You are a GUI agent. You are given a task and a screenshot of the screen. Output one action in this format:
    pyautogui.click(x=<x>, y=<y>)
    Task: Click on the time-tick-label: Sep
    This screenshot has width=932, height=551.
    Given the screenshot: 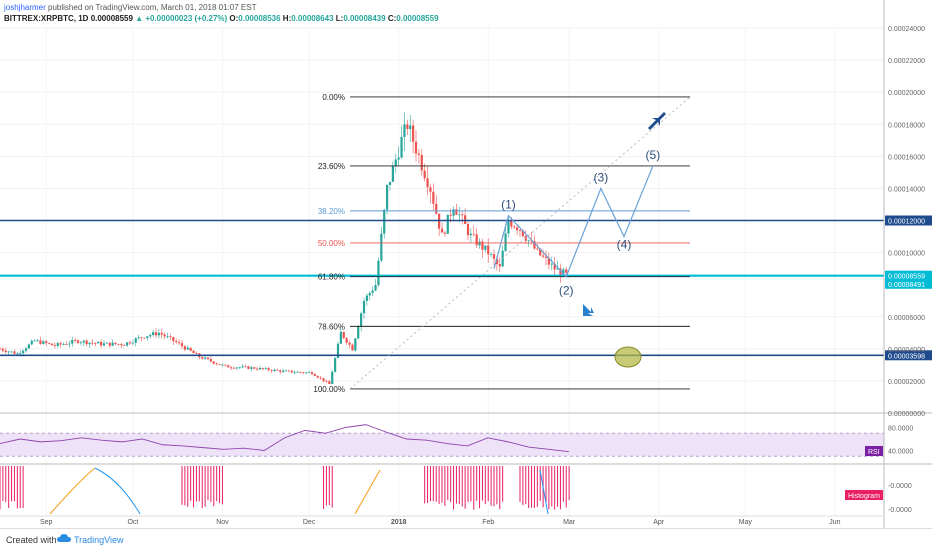 What is the action you would take?
    pyautogui.click(x=46, y=522)
    